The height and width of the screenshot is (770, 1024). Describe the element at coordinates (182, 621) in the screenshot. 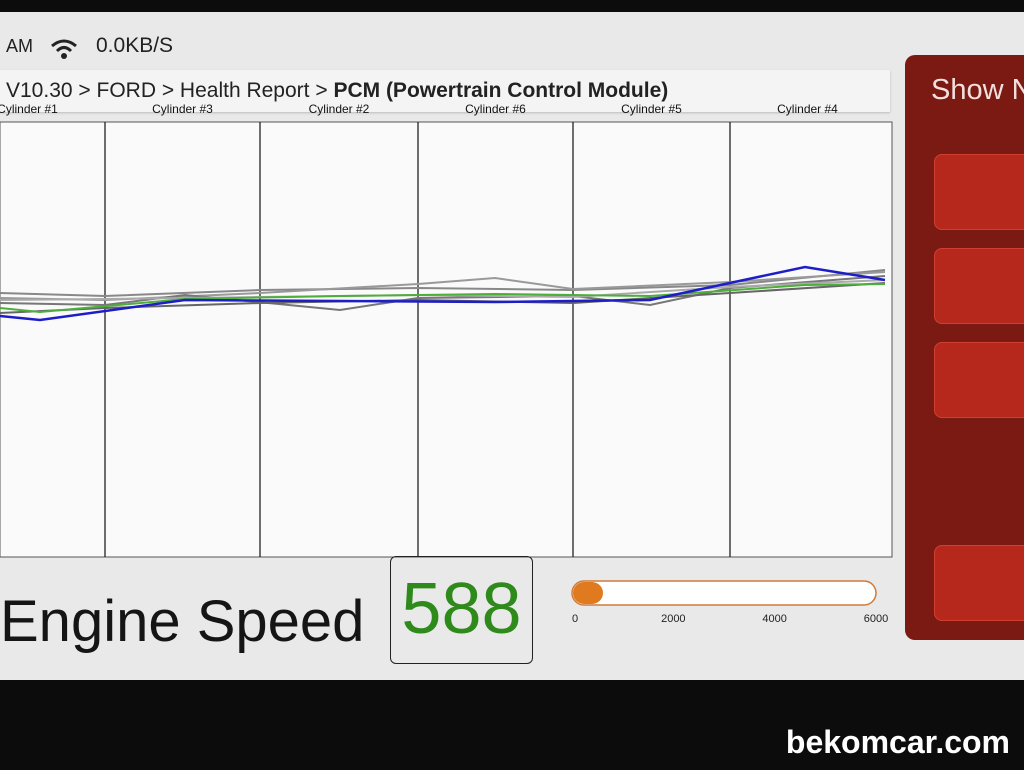

I see `engine-speed-label: Engine Speed` at that location.